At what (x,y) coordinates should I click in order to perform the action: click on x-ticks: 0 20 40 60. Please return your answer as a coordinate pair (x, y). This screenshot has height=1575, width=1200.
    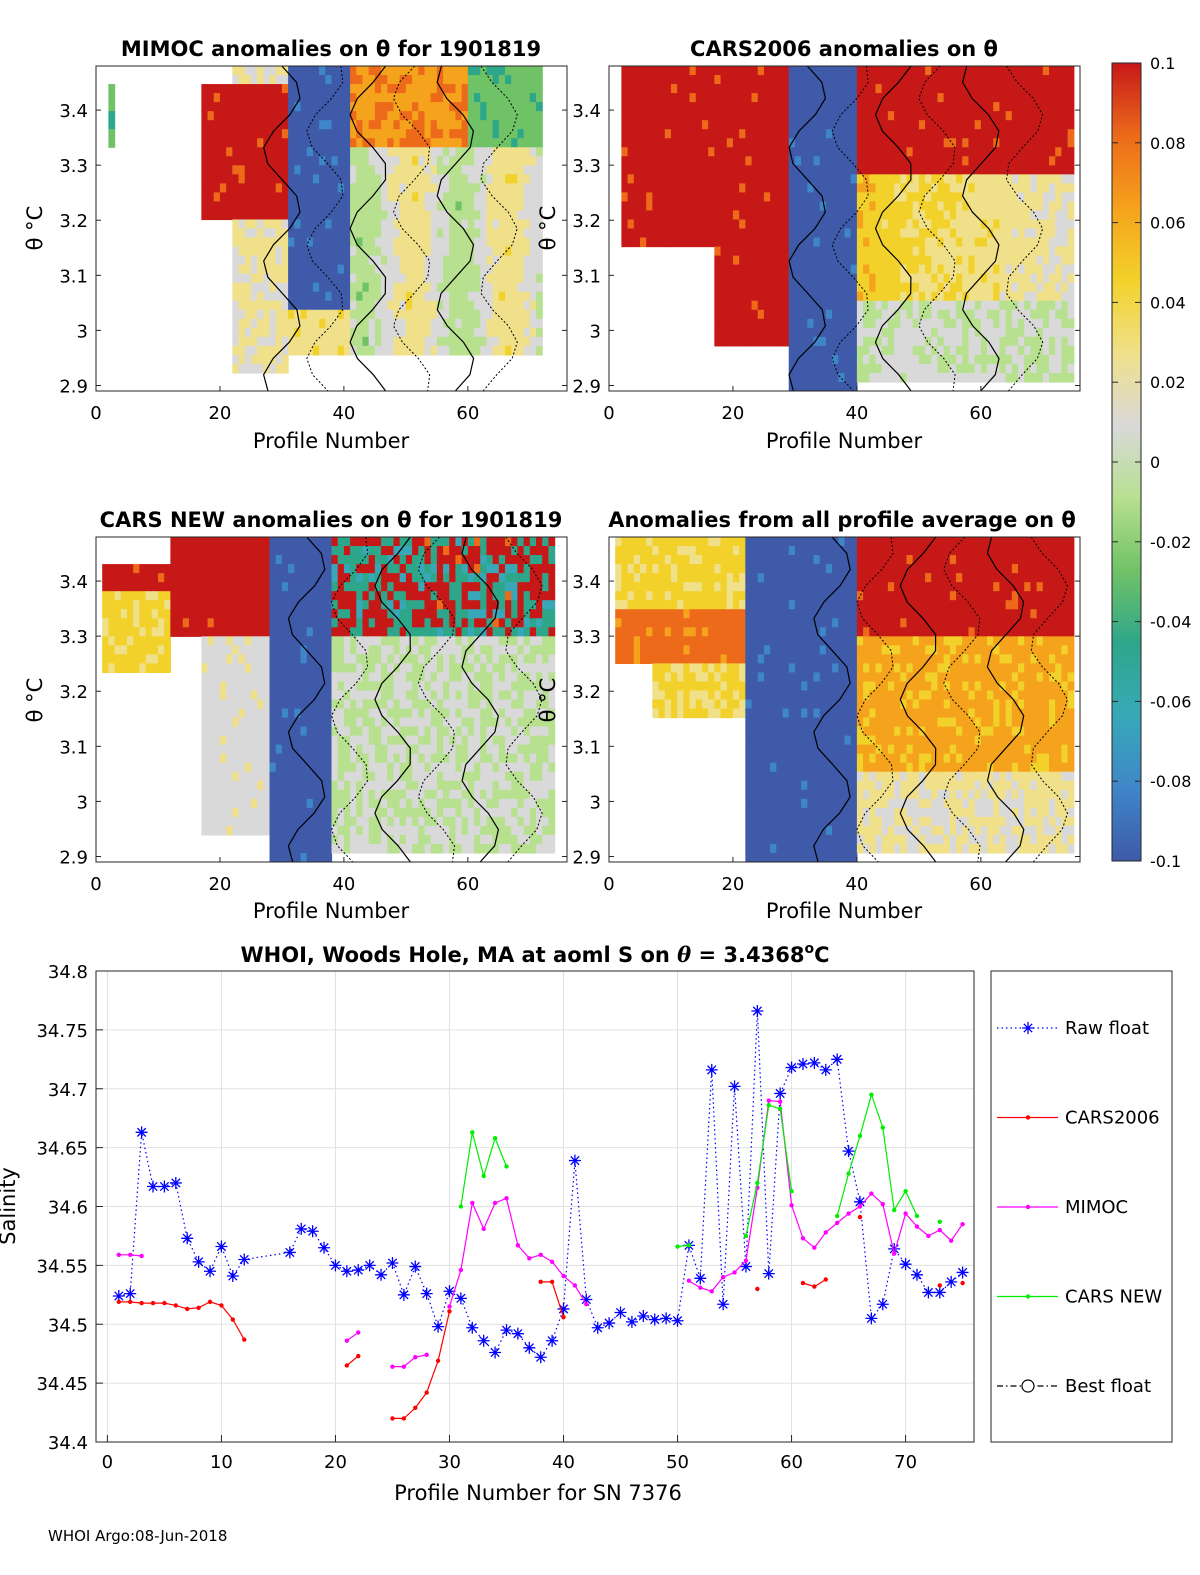
    Looking at the image, I should click on (797, 405).